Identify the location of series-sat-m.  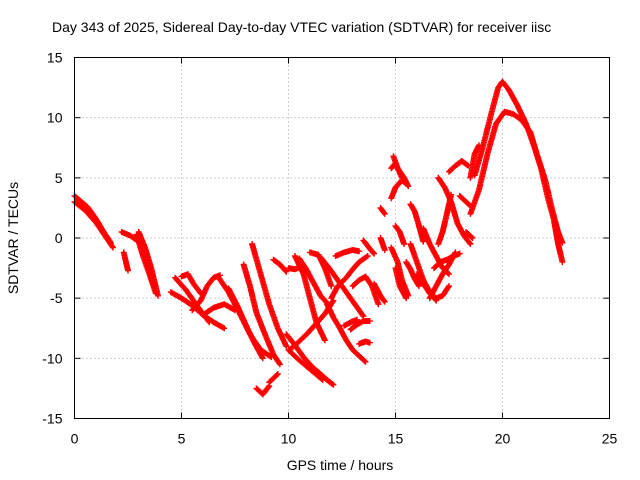
(245, 323).